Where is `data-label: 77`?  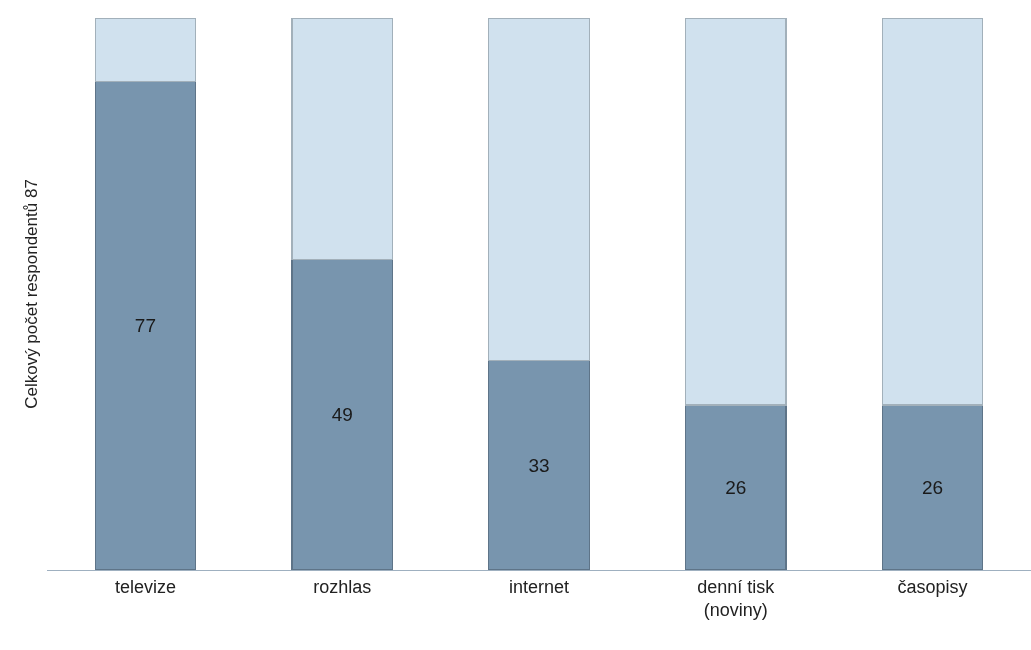 data-label: 77 is located at coordinates (145, 326).